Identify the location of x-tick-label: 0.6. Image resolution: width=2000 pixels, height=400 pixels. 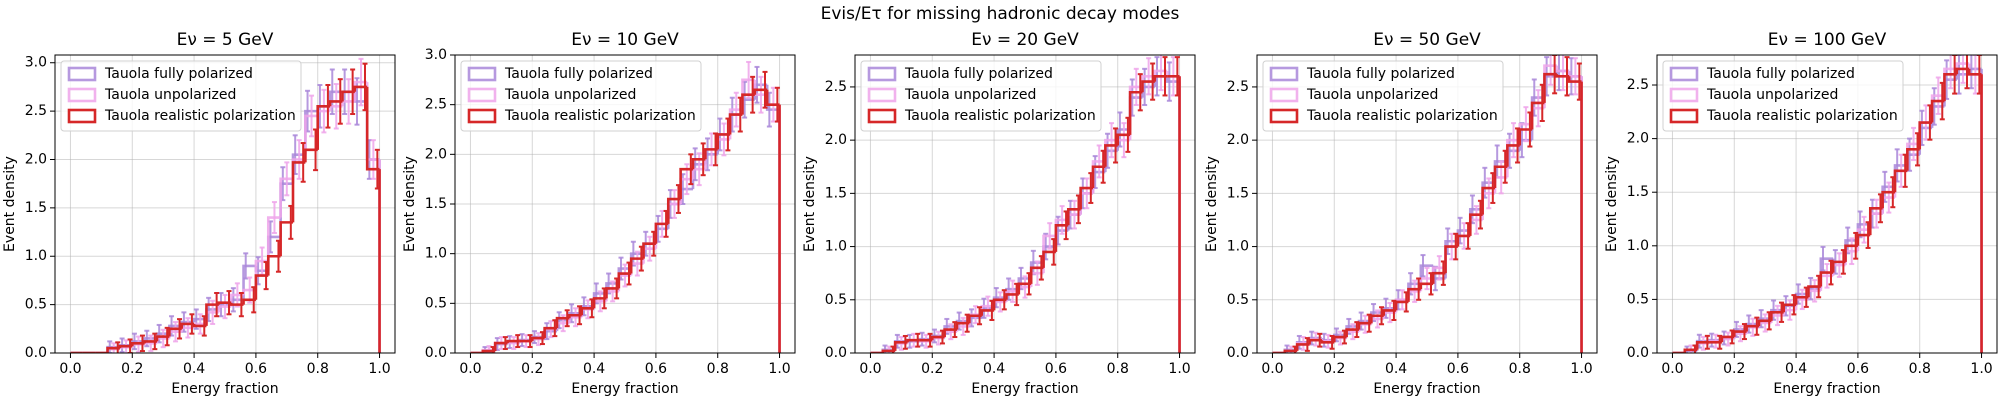
(256, 369).